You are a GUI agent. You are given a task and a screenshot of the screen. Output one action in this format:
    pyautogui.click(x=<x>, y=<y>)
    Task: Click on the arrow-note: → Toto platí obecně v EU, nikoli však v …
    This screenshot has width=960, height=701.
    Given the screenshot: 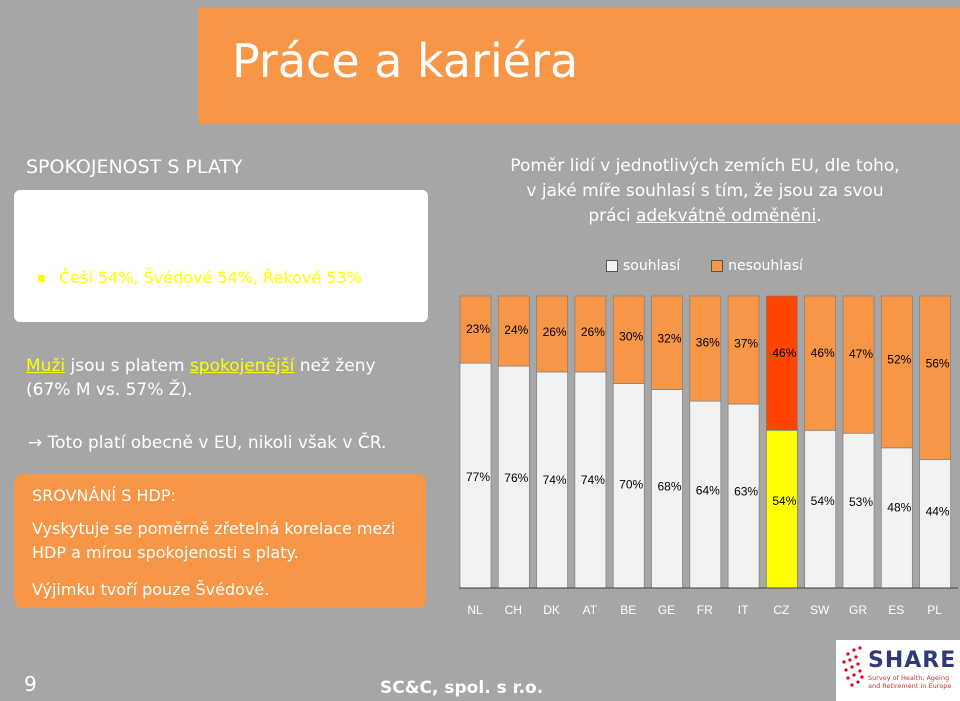 What is the action you would take?
    pyautogui.click(x=207, y=443)
    